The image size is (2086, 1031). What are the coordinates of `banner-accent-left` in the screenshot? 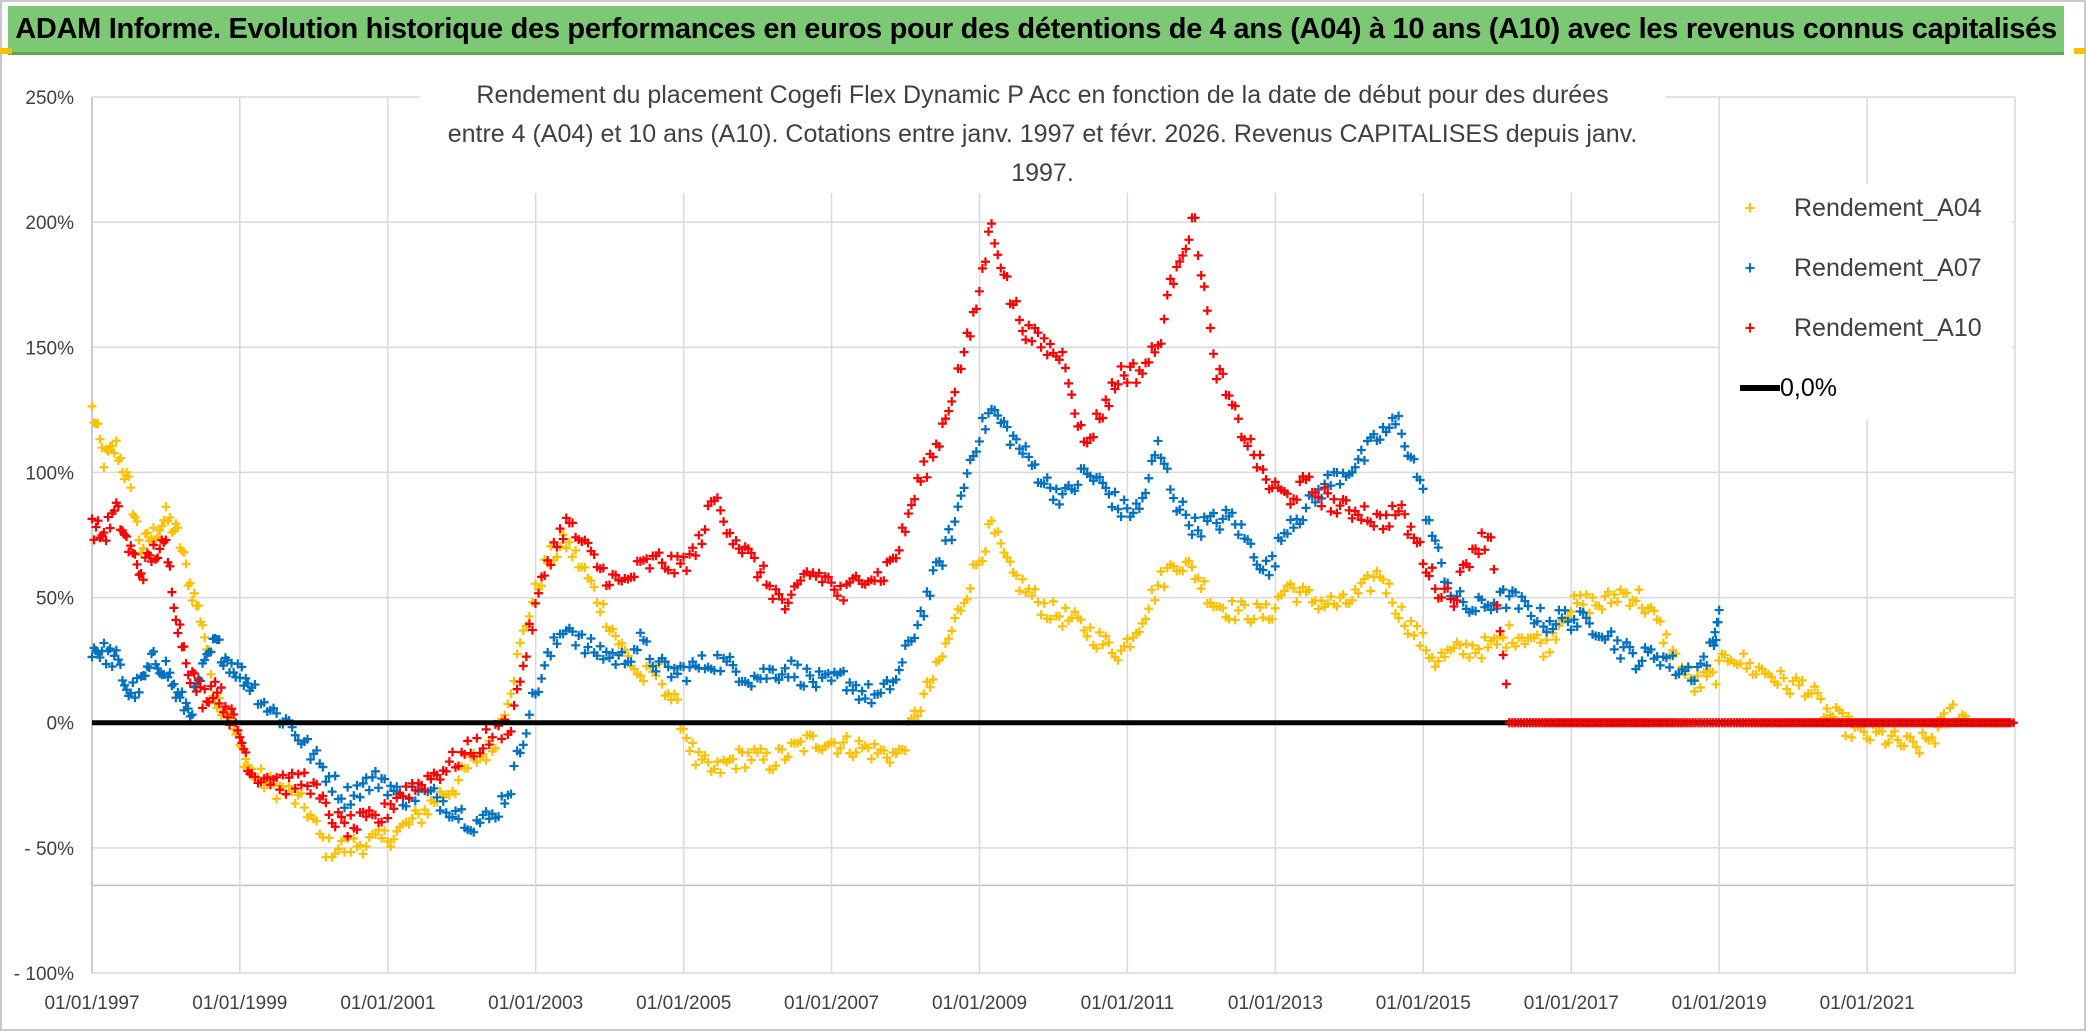 It's located at (6, 51).